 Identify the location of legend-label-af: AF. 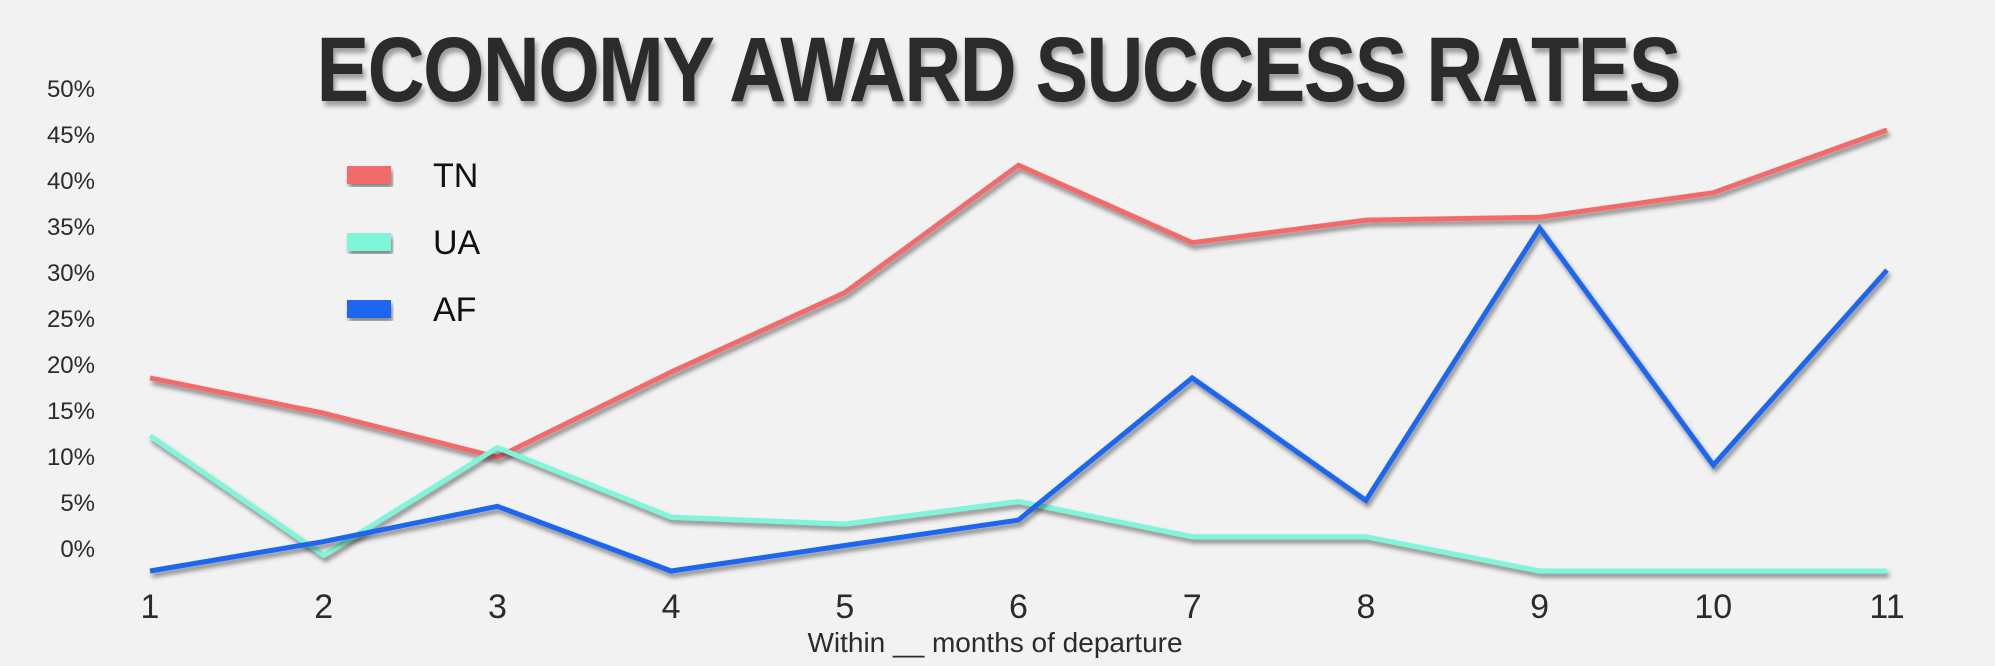
(454, 310).